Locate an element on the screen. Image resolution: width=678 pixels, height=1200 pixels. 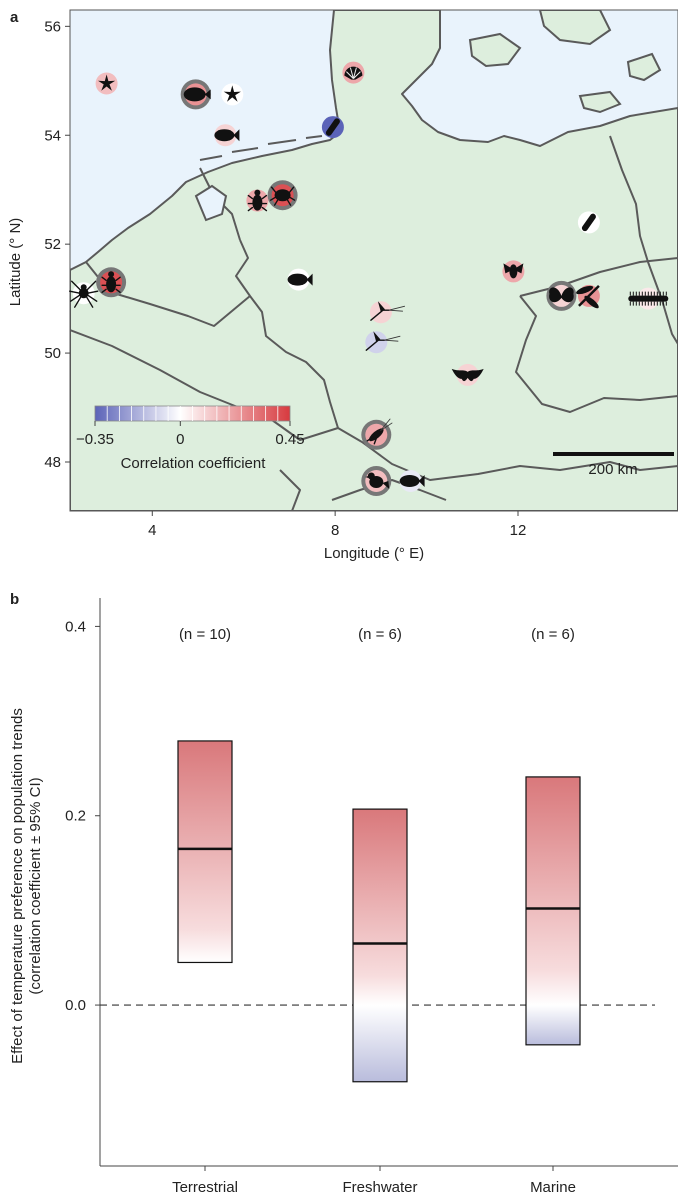
colorbar-tick-label: 0 is located at coordinates (180, 439).